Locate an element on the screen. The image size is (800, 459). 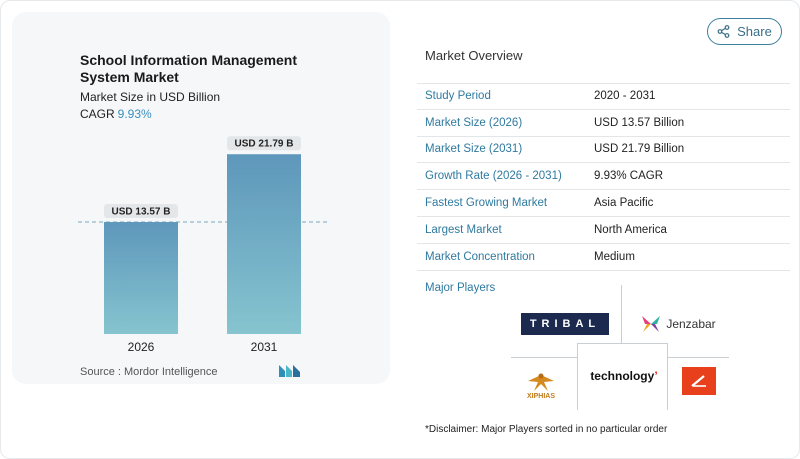
cagr-value: 9.93% is located at coordinates (134, 114).